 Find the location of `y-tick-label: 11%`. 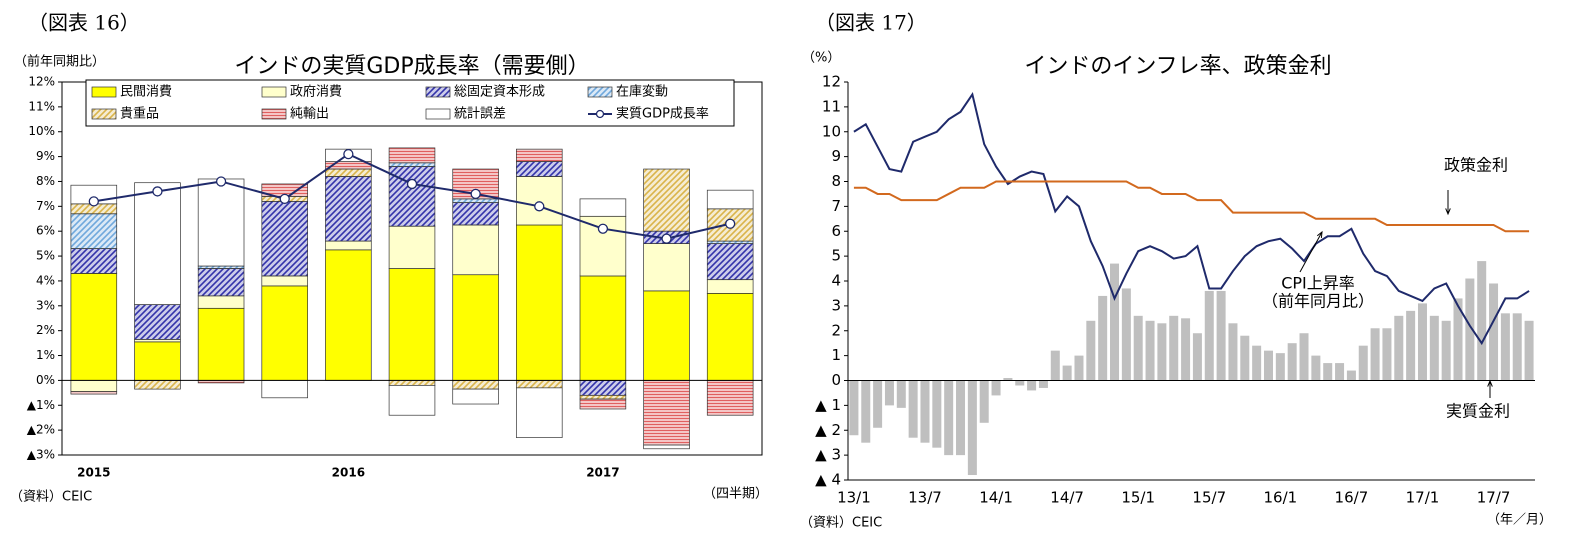

y-tick-label: 11% is located at coordinates (41, 106).